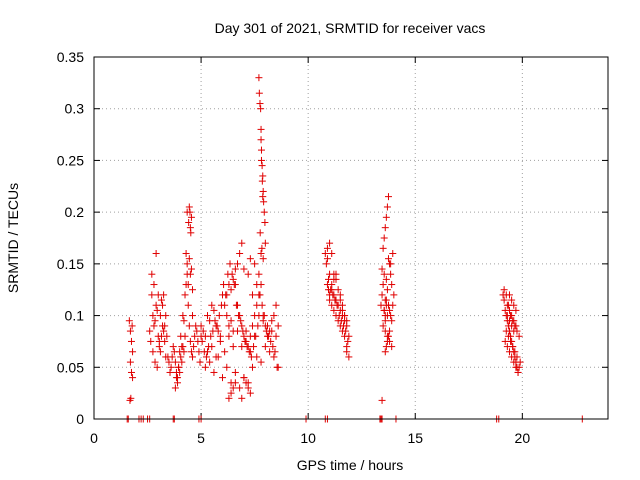  What do you see at coordinates (201, 438) in the screenshot?
I see `x-tick-label: 5` at bounding box center [201, 438].